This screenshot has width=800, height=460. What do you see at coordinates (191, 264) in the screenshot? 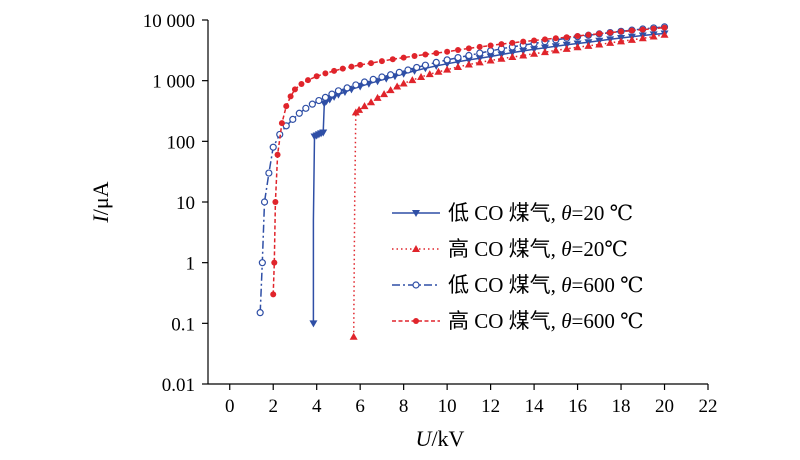
I see `y-tick-label: 1` at bounding box center [191, 264].